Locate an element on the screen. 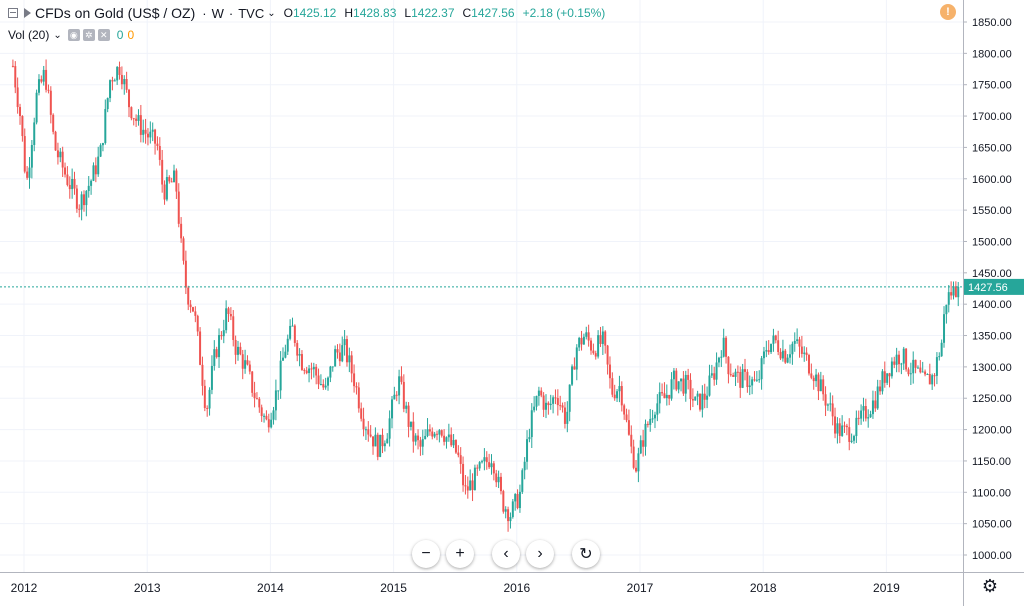 The height and width of the screenshot is (611, 1024). price-change: +2.18 (+0.15%) is located at coordinates (564, 13).